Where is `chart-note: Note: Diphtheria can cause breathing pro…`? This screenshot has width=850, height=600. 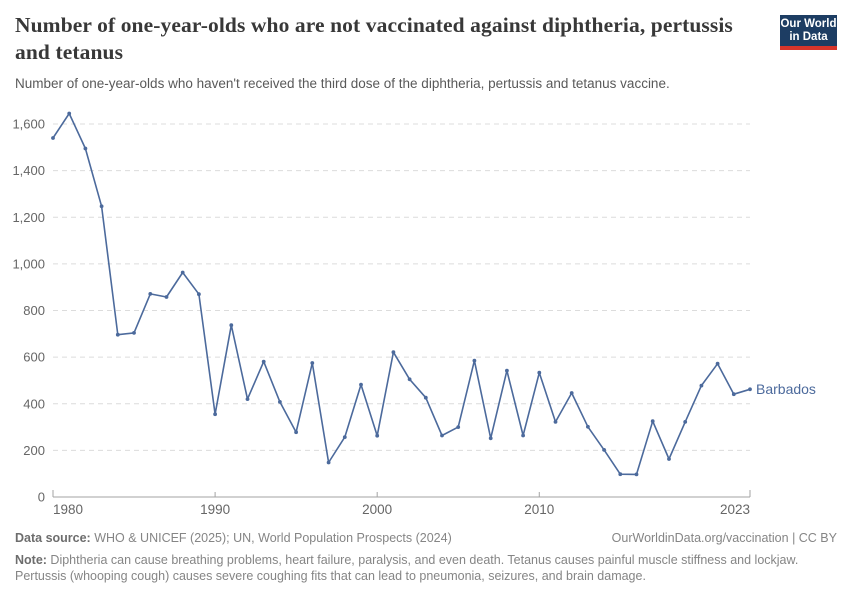 chart-note: Note: Diphtheria can cause breathing pro… is located at coordinates (426, 568).